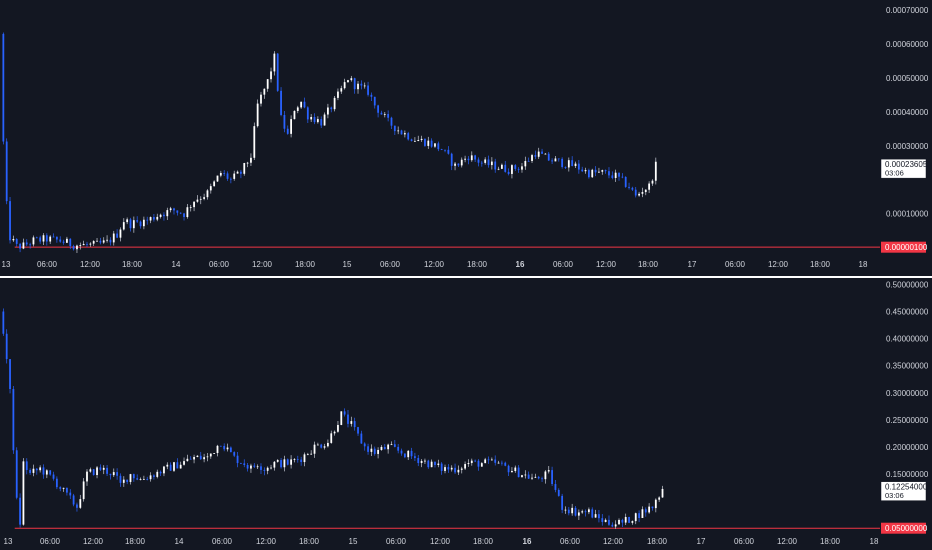 This screenshot has height=550, width=932. I want to click on x-tick-label: 16, so click(527, 541).